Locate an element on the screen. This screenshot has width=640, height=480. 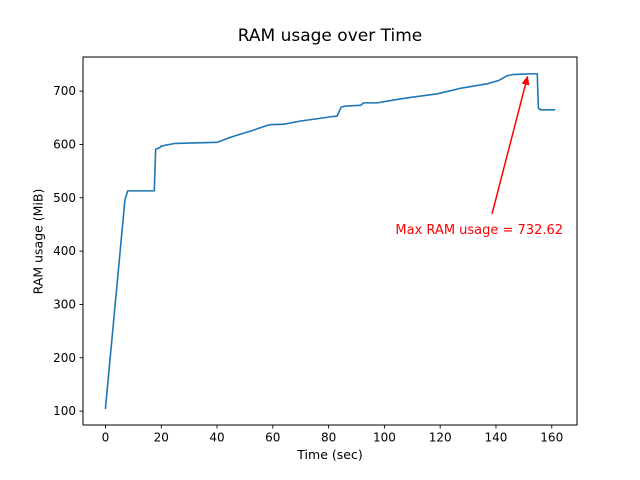
y-tick-label: 300 is located at coordinates (64, 304).